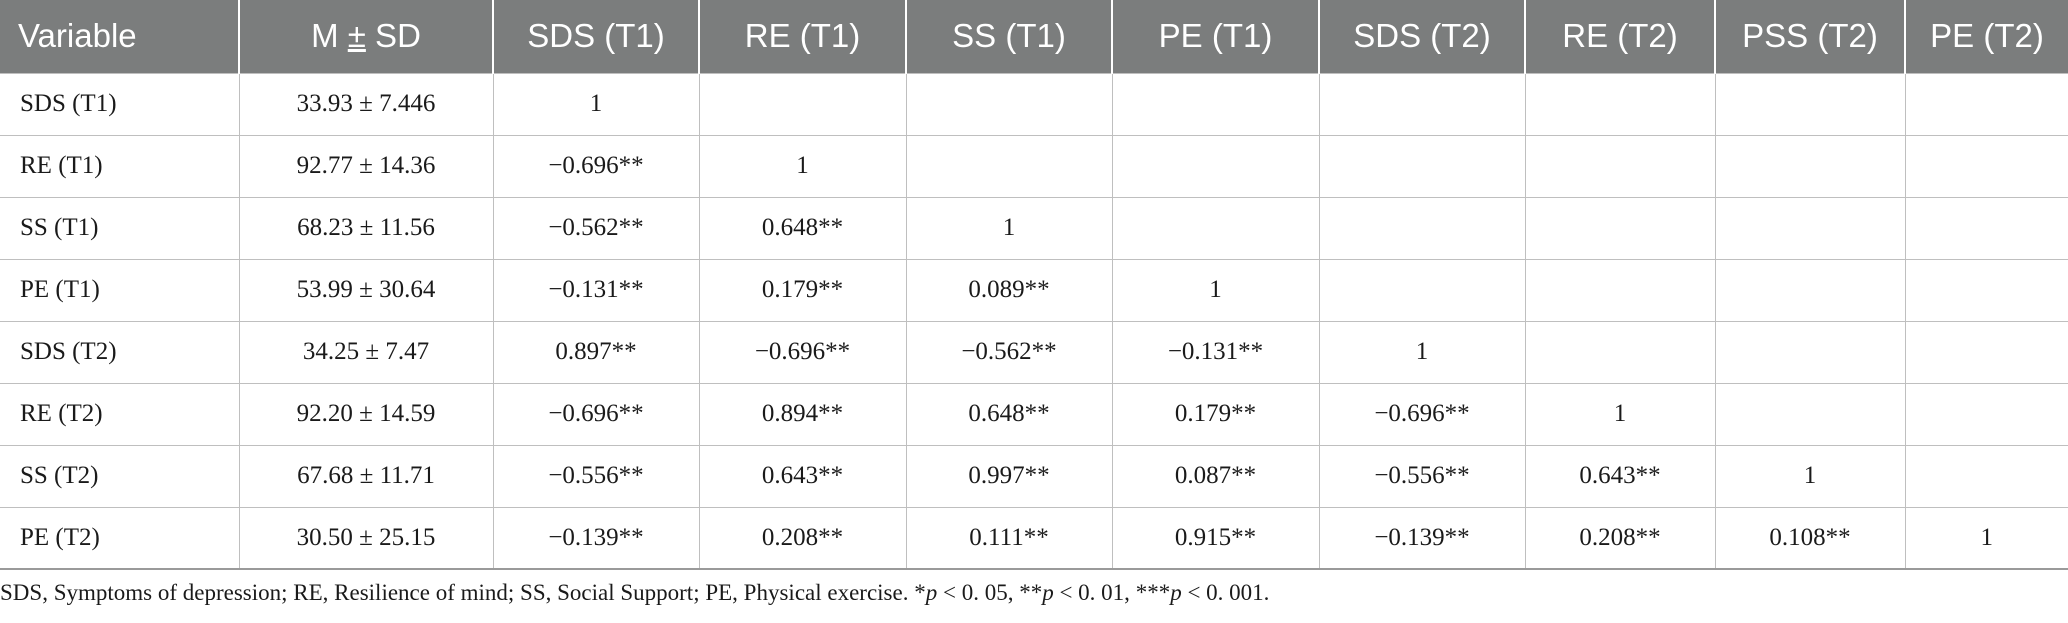 This screenshot has height=623, width=2068. I want to click on row-label: SDS (T2), so click(120, 352).